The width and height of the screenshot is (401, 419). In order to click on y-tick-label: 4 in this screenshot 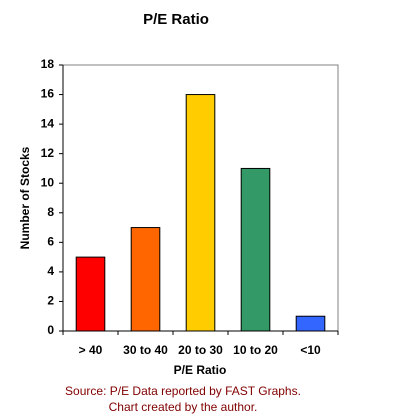, I will do `click(50, 271)`.